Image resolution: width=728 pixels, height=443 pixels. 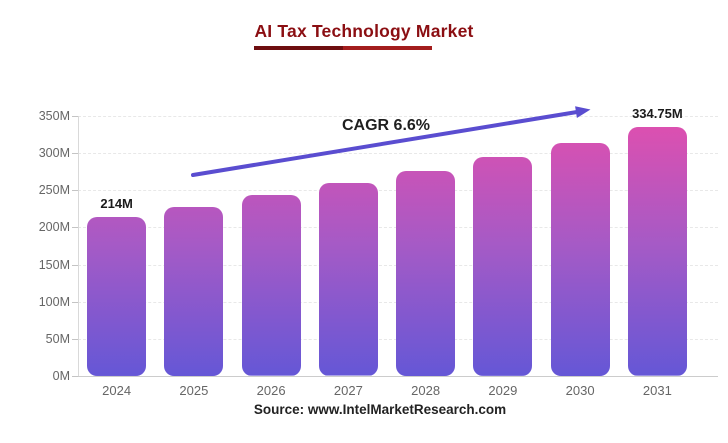 What do you see at coordinates (78, 246) in the screenshot?
I see `y-axis-line` at bounding box center [78, 246].